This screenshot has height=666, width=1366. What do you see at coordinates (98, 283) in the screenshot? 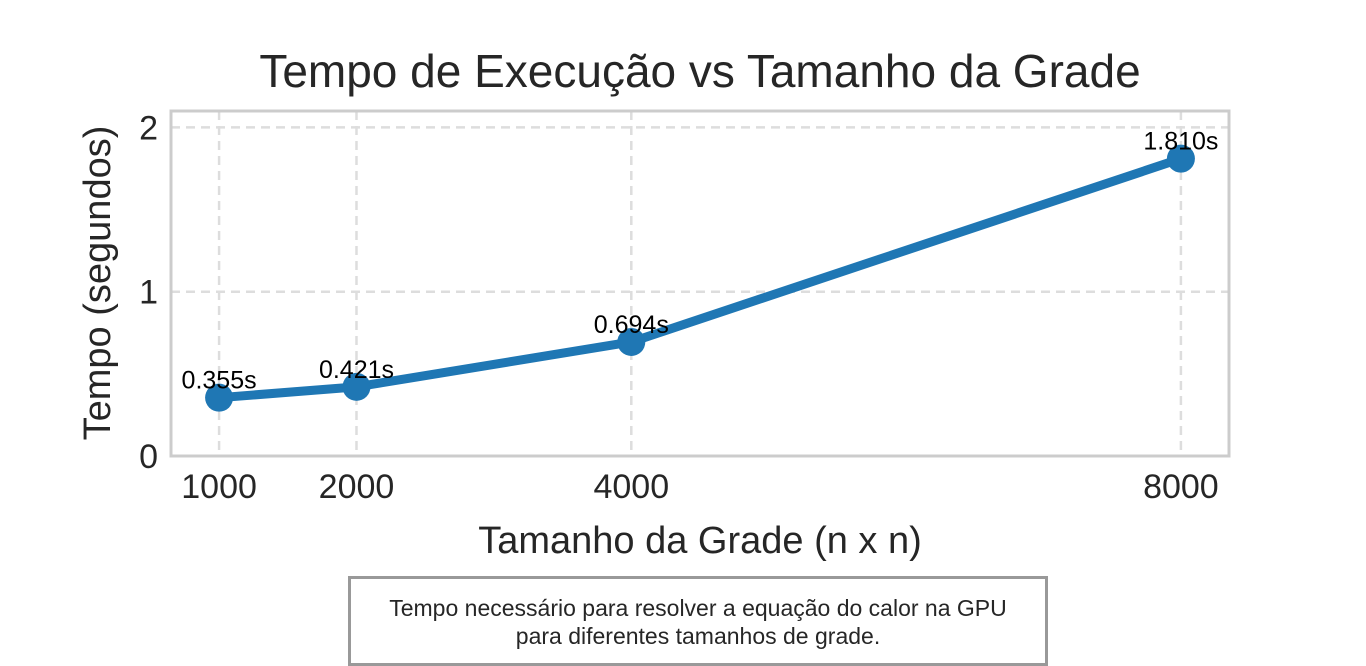
I see `y-axis-label: Tempo (segundos)` at bounding box center [98, 283].